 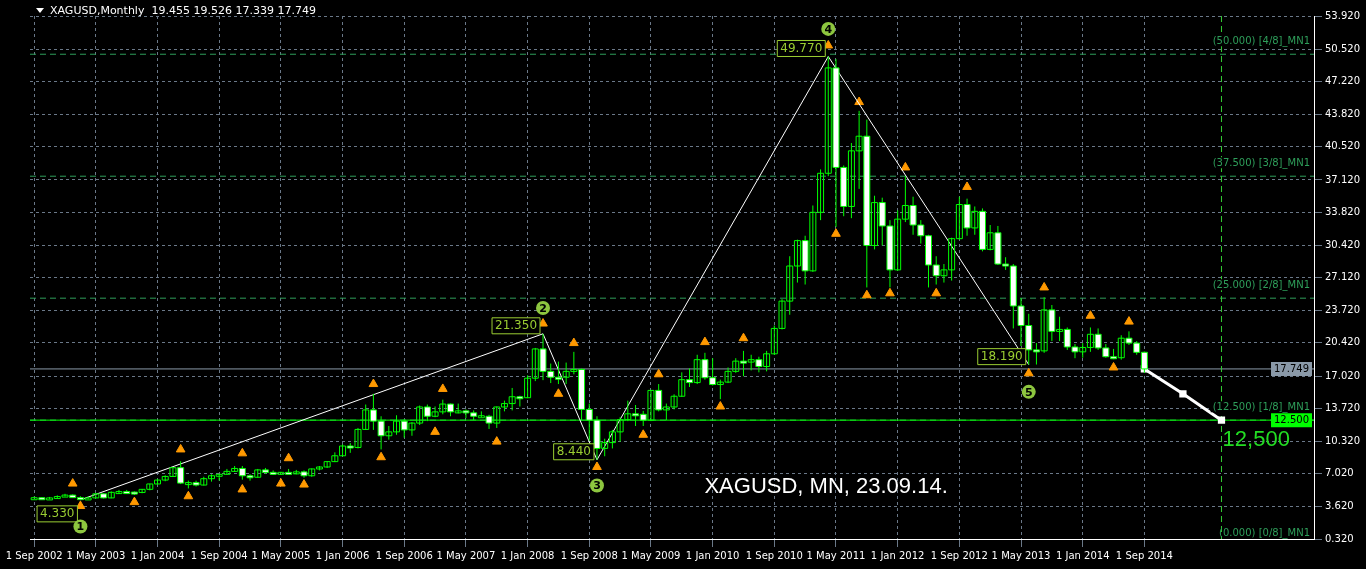 I want to click on data-label: 21.350, so click(x=516, y=324).